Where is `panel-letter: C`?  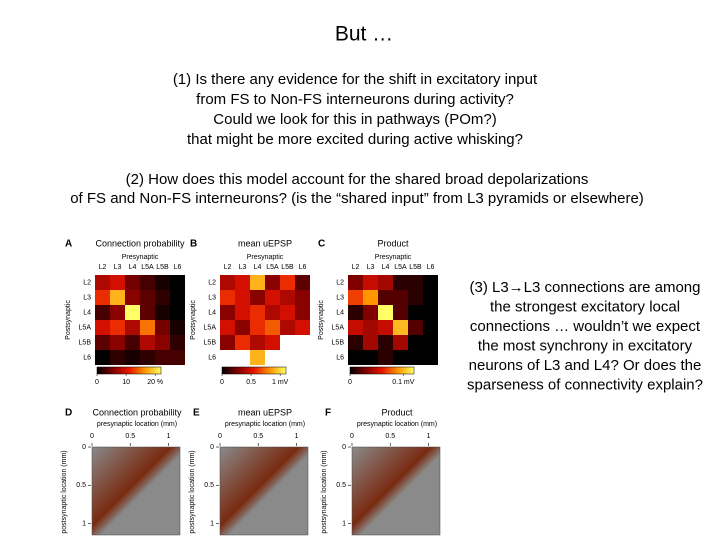
panel-letter: C is located at coordinates (321, 244).